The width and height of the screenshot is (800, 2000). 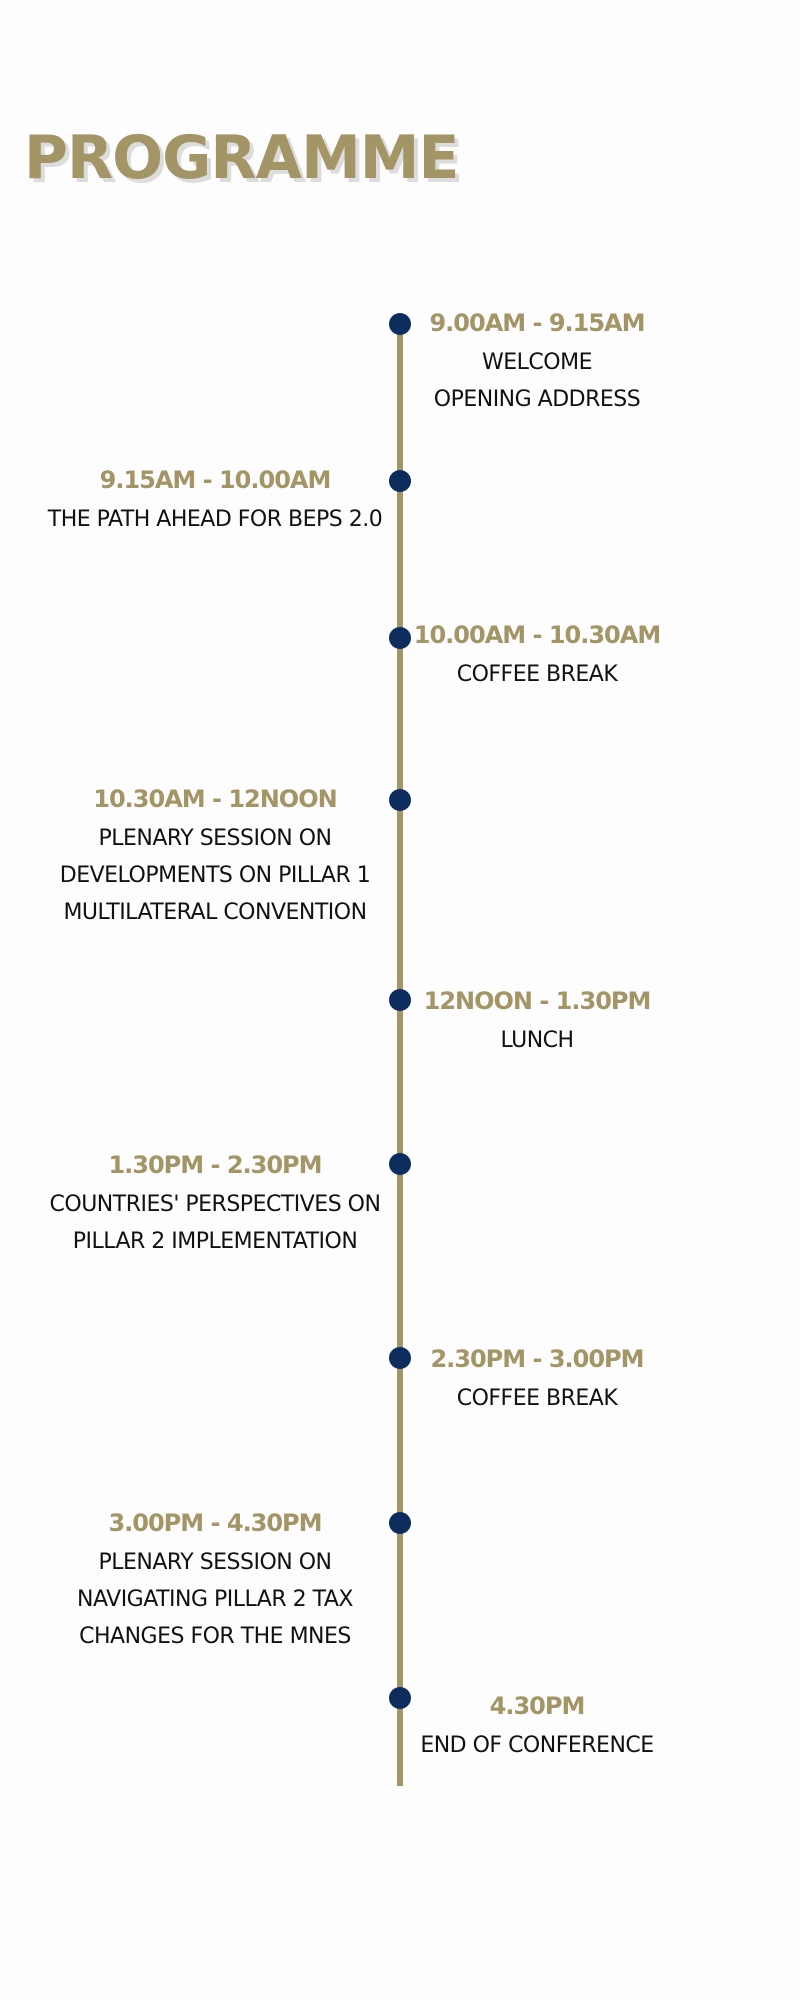 I want to click on timeline-entry: 2.30PM - 3.00PM COFFEE BREAK, so click(x=537, y=1380).